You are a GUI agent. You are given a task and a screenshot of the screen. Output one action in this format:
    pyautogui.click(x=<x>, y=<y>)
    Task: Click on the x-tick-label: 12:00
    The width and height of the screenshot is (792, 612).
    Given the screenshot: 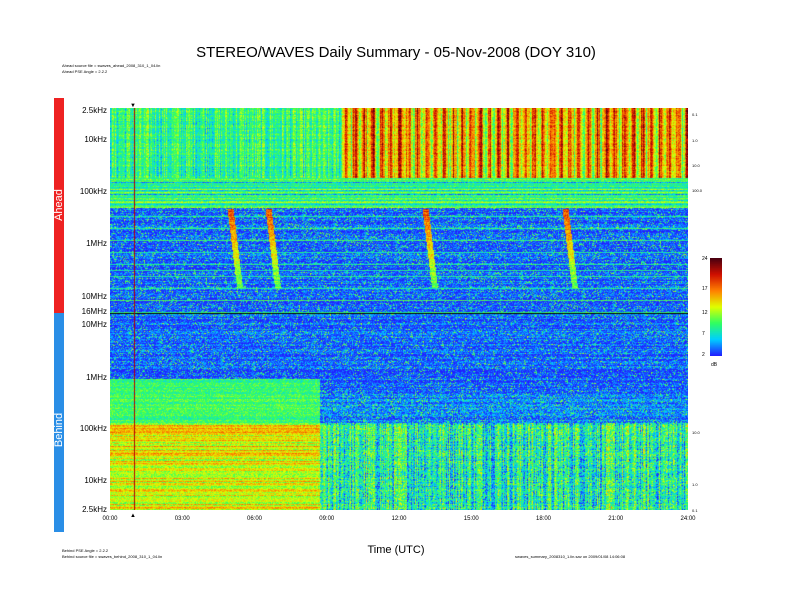 What is the action you would take?
    pyautogui.click(x=399, y=519)
    